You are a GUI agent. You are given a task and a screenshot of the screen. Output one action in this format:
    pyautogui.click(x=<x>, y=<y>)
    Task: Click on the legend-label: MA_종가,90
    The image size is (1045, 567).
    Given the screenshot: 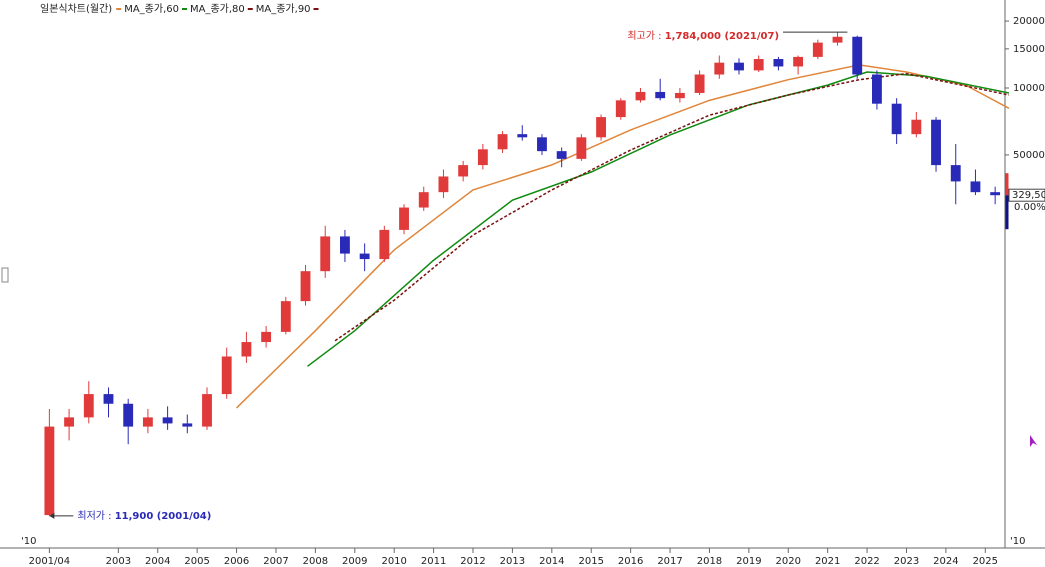 What is the action you would take?
    pyautogui.click(x=283, y=9)
    